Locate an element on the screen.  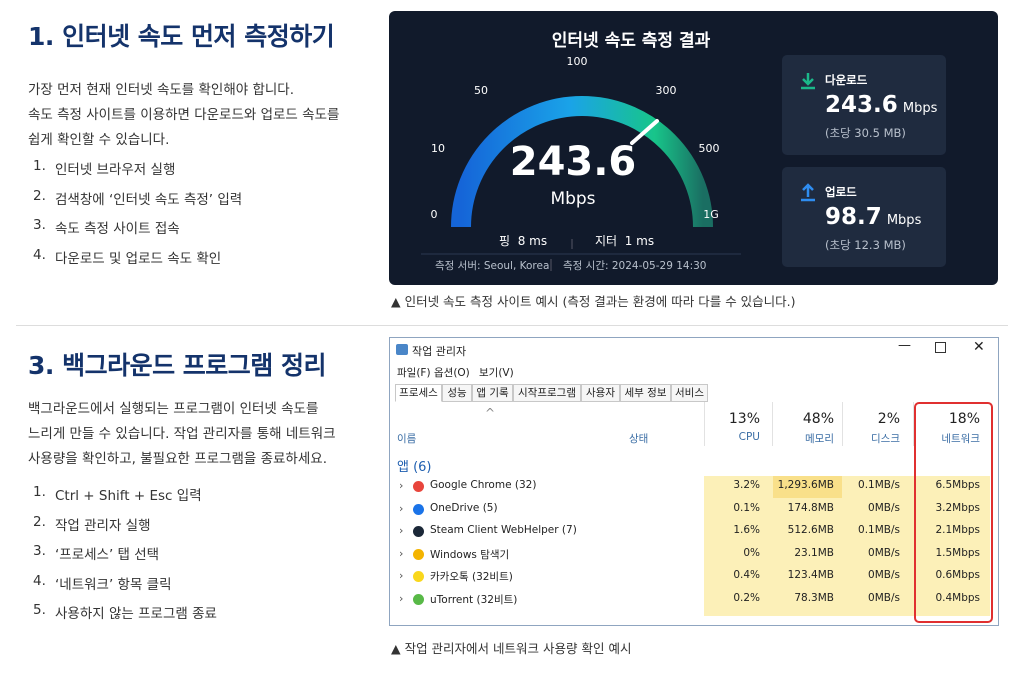
header-spacer is located at coordinates (847, 461).